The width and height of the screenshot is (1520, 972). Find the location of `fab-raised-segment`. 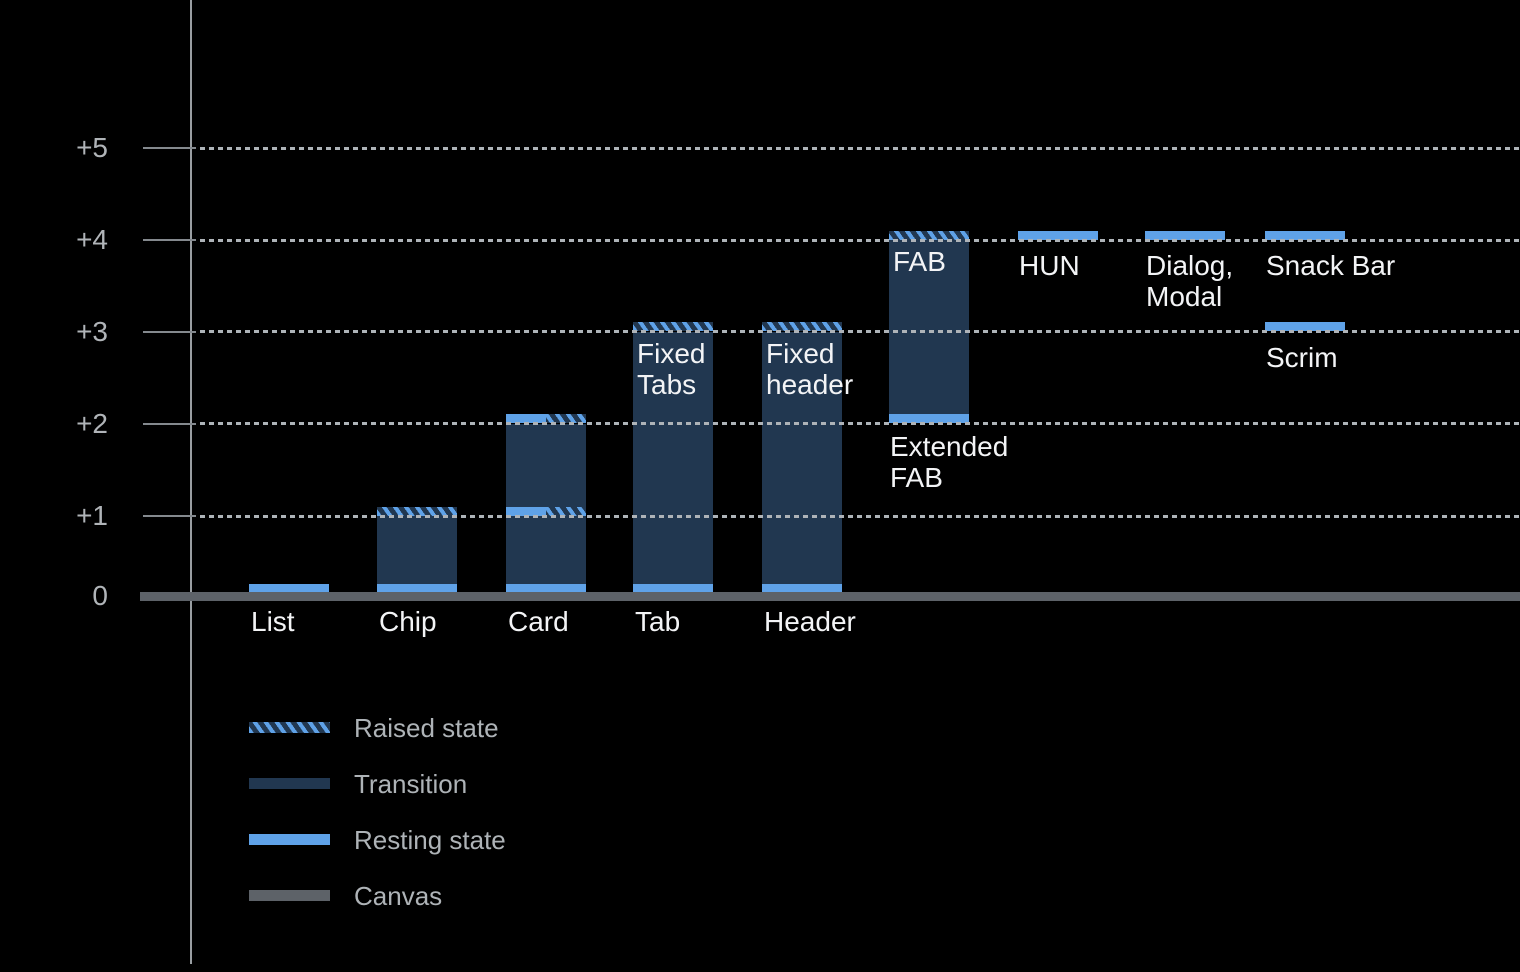

fab-raised-segment is located at coordinates (929, 235).